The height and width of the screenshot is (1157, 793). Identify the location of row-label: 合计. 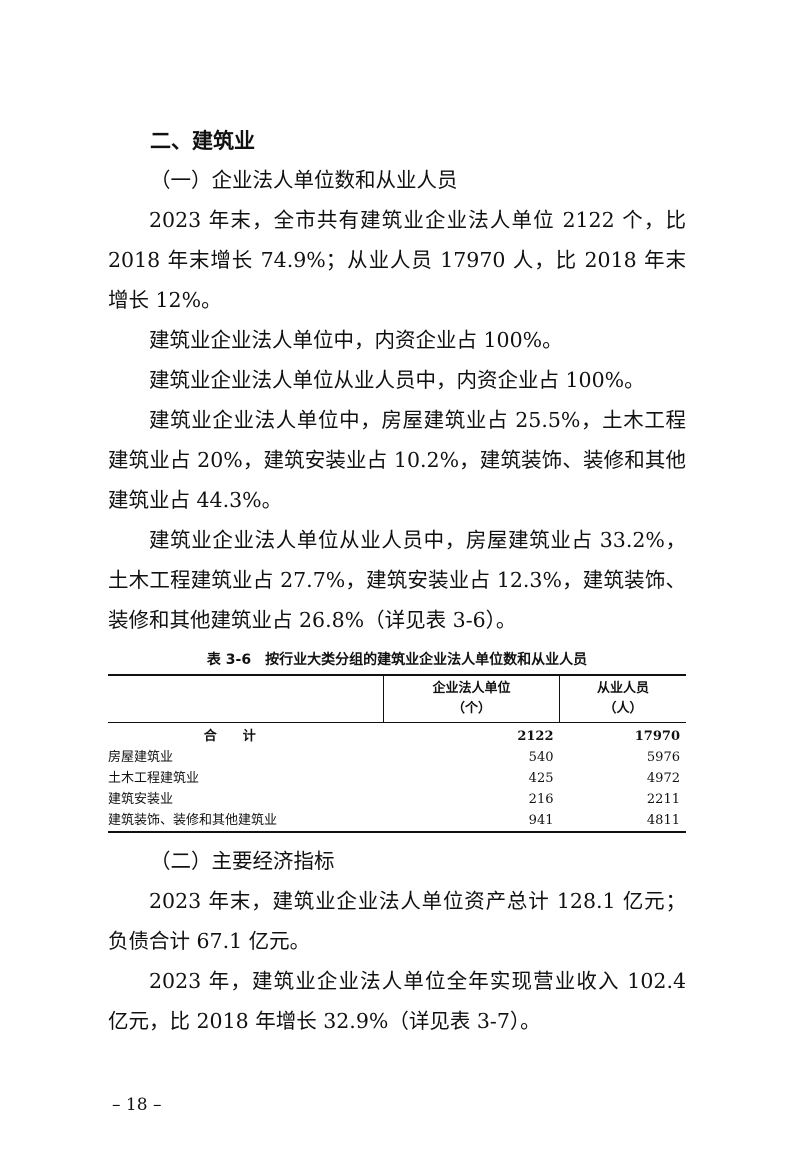
(242, 736).